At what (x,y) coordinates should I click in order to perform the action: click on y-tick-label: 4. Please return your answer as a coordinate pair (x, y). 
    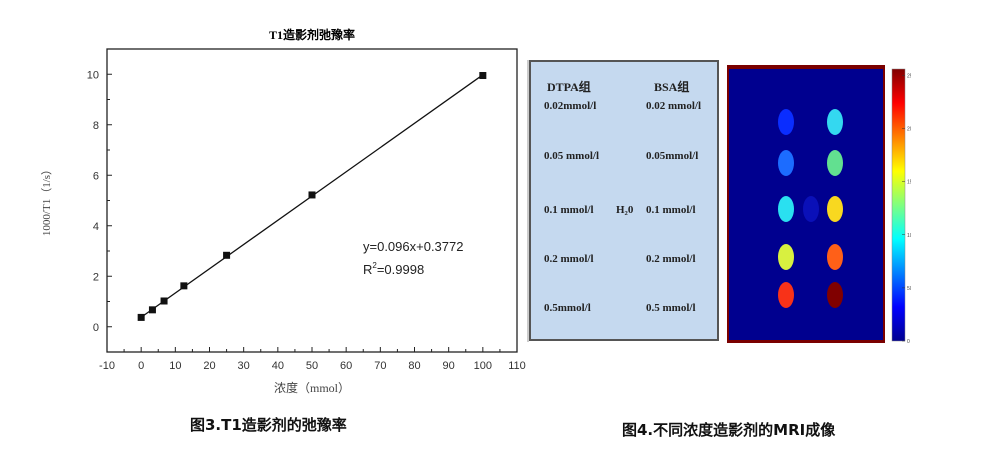
    Looking at the image, I should click on (96, 227).